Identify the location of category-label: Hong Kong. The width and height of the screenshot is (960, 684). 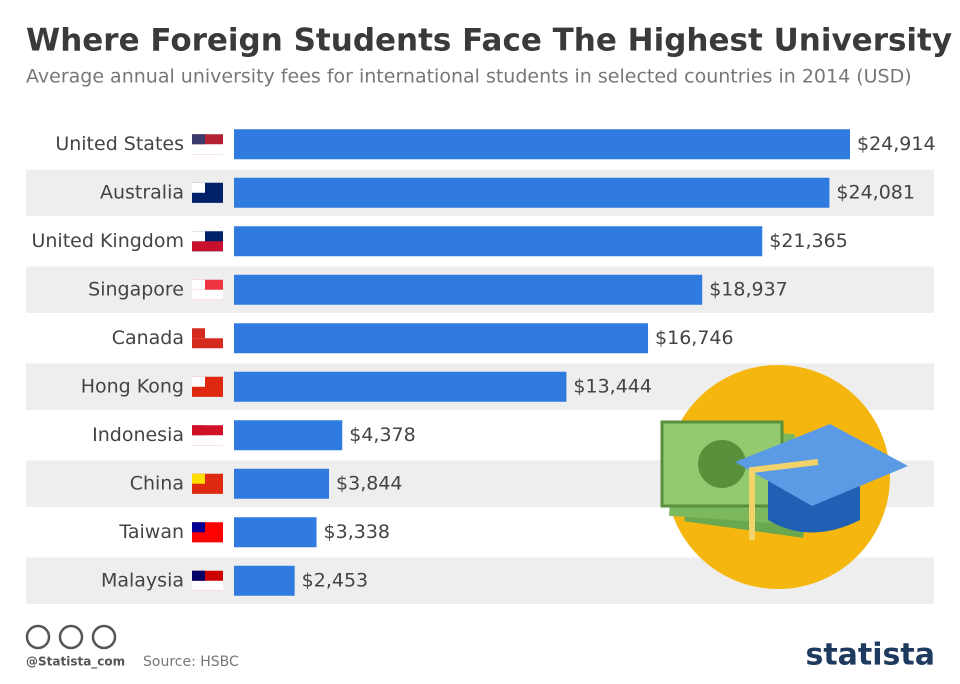
(132, 386).